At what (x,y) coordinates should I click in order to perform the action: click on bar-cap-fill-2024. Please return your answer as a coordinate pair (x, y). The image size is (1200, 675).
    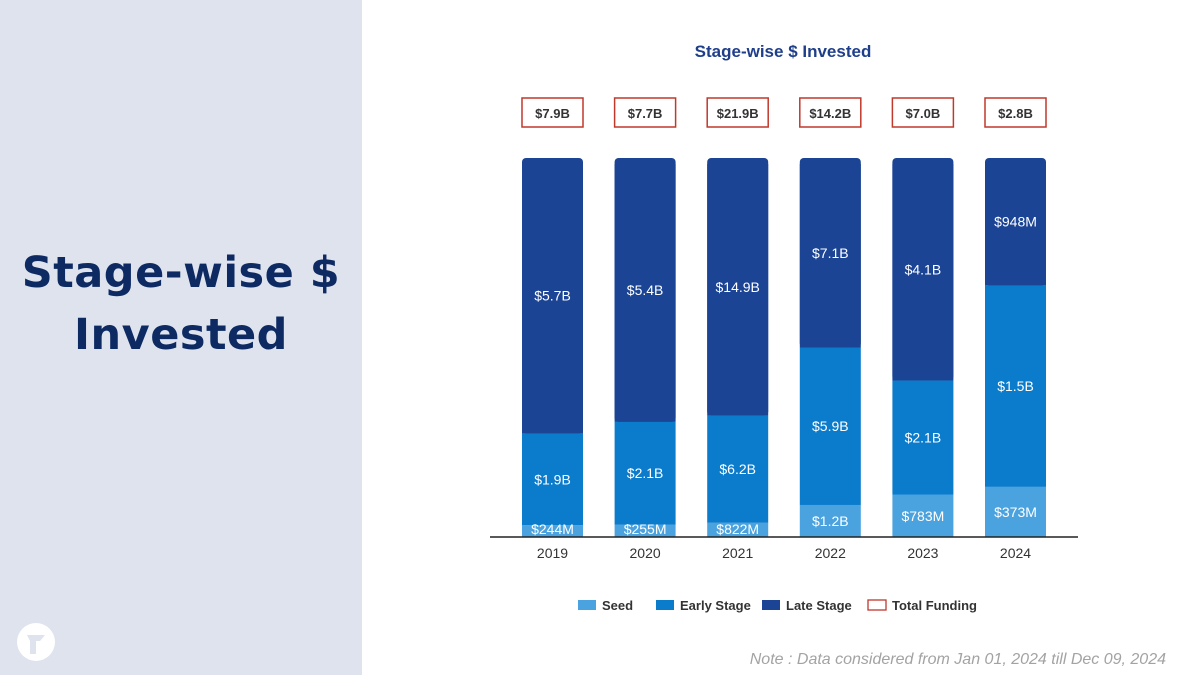
    Looking at the image, I should click on (1015, 225).